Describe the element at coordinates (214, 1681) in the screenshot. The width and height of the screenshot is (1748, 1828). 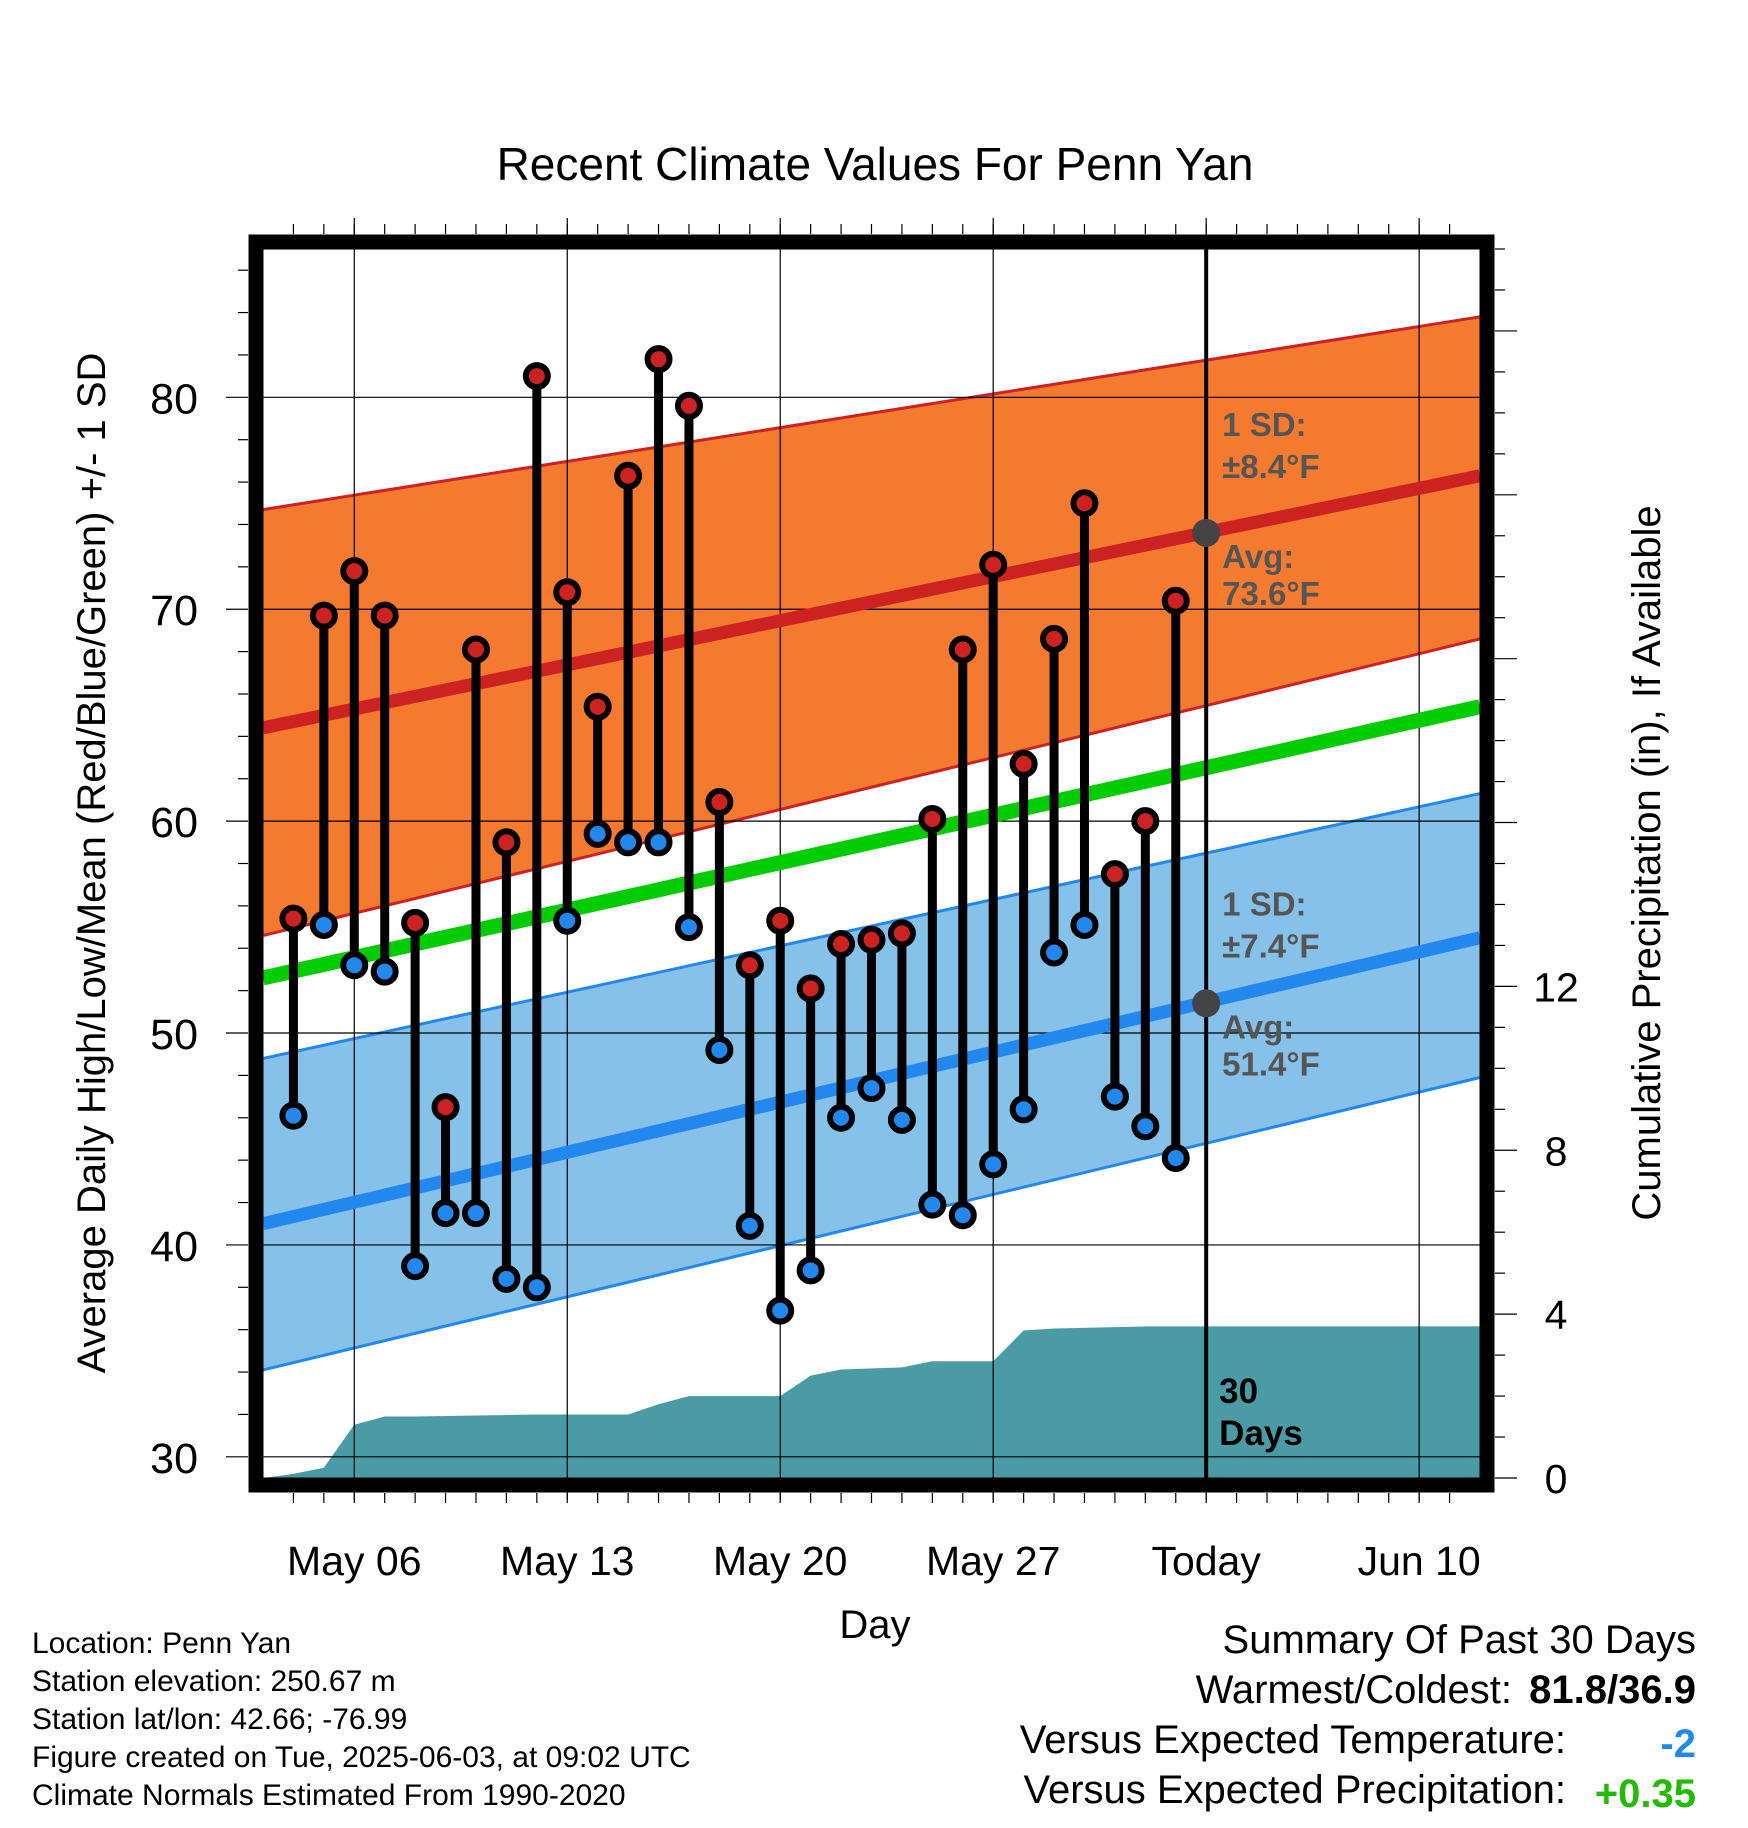
I see `info-elevation: Station elevation: 250.67 m` at that location.